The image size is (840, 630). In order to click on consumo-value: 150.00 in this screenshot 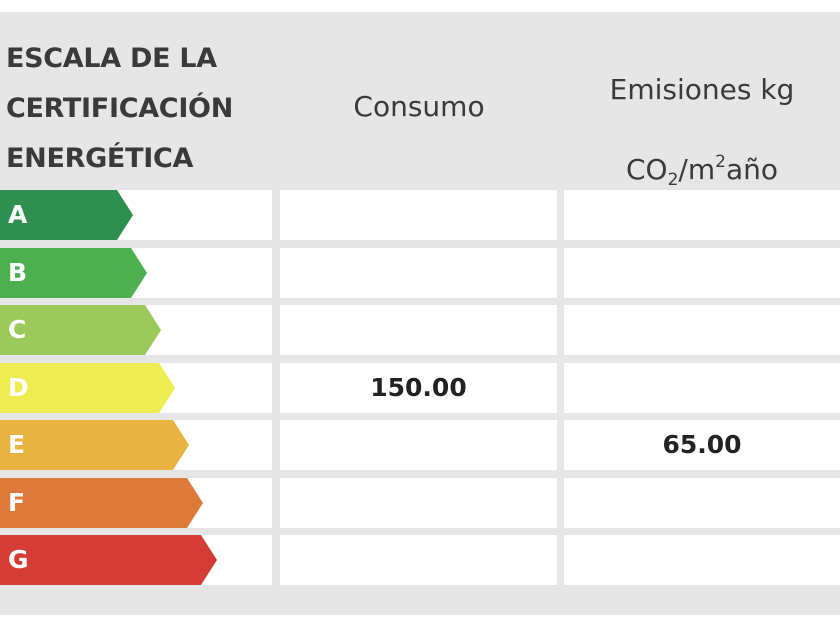, I will do `click(418, 387)`.